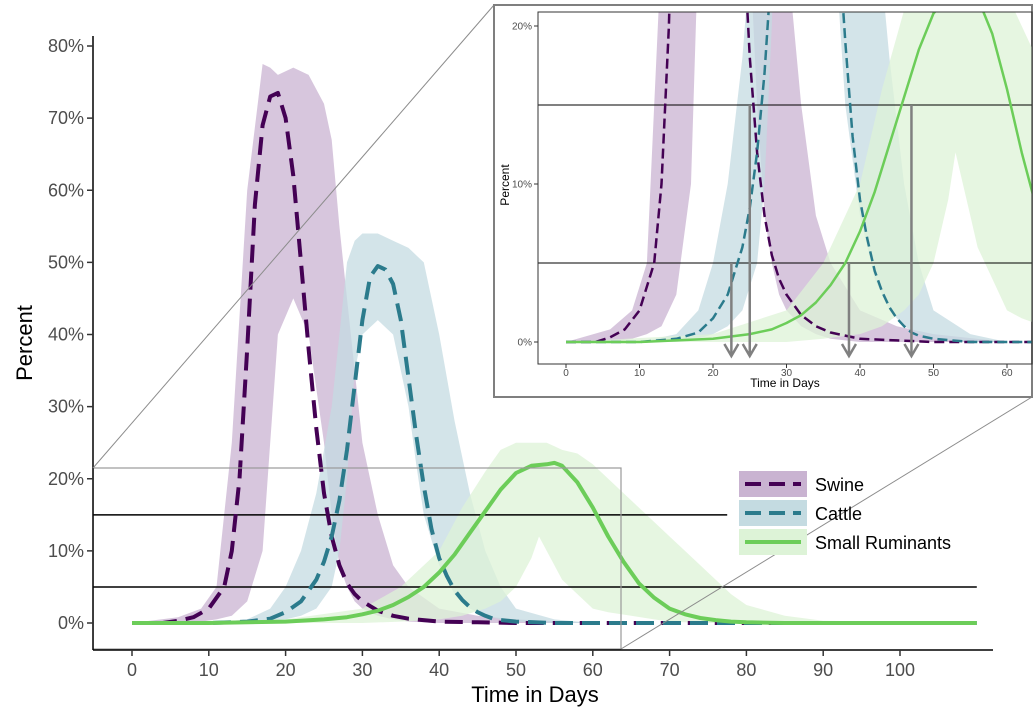 The image size is (1035, 711). What do you see at coordinates (66, 118) in the screenshot?
I see `main-y-tick-label: 70%` at bounding box center [66, 118].